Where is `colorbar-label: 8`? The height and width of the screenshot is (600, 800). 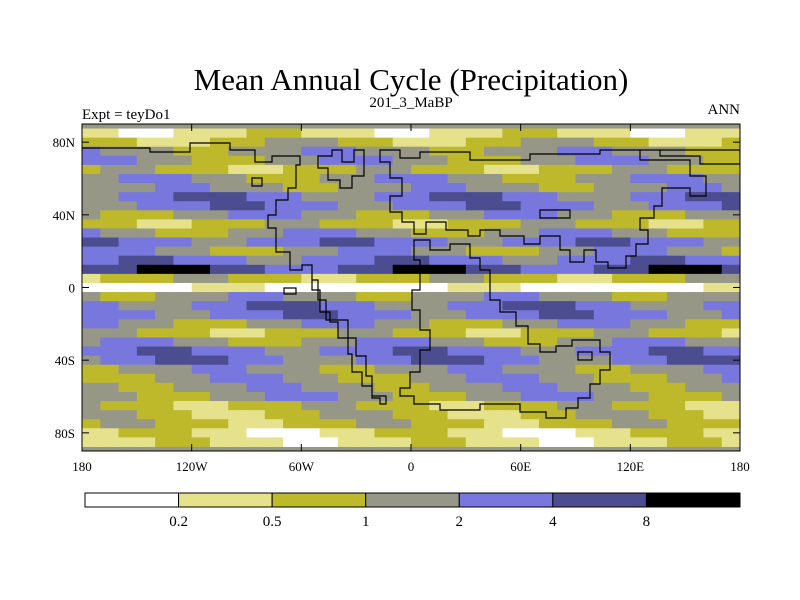 colorbar-label: 8 is located at coordinates (647, 522).